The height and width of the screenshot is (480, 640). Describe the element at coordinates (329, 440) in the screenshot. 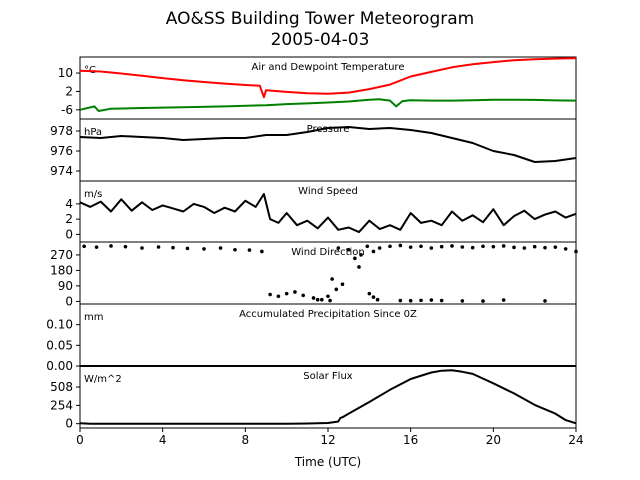

I see `x-axis: 0 4 8 12 16 20 24` at that location.